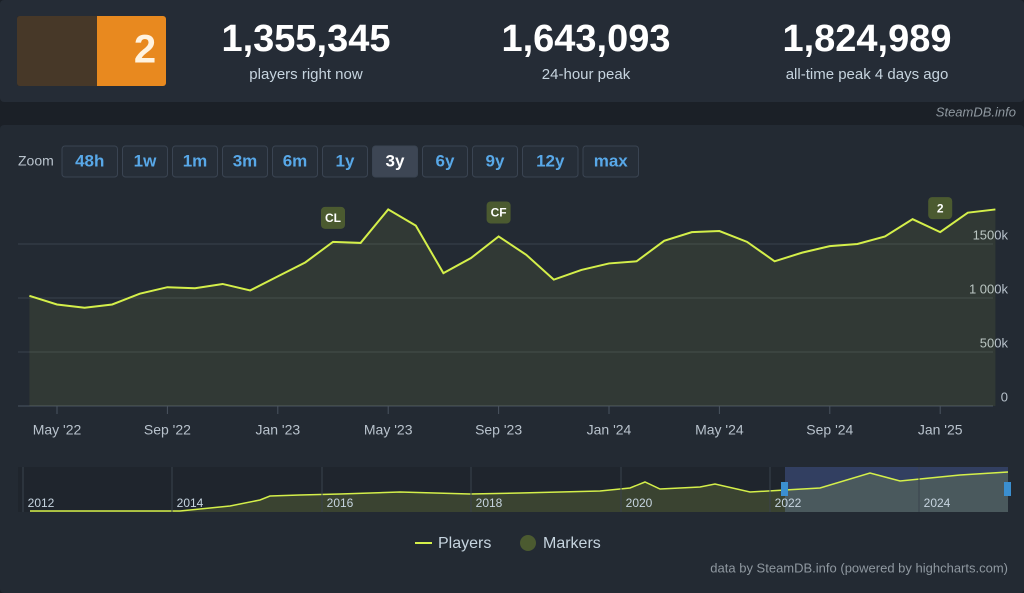 The height and width of the screenshot is (593, 1024). Describe the element at coordinates (57, 430) in the screenshot. I see `x-tick-label: May '22` at that location.